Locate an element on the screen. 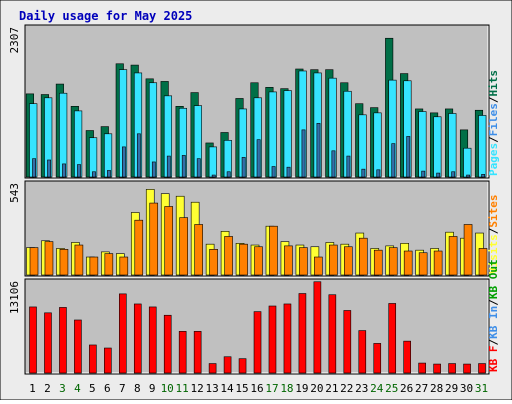  top-panel-legend-item-3: / is located at coordinates (493, 99).